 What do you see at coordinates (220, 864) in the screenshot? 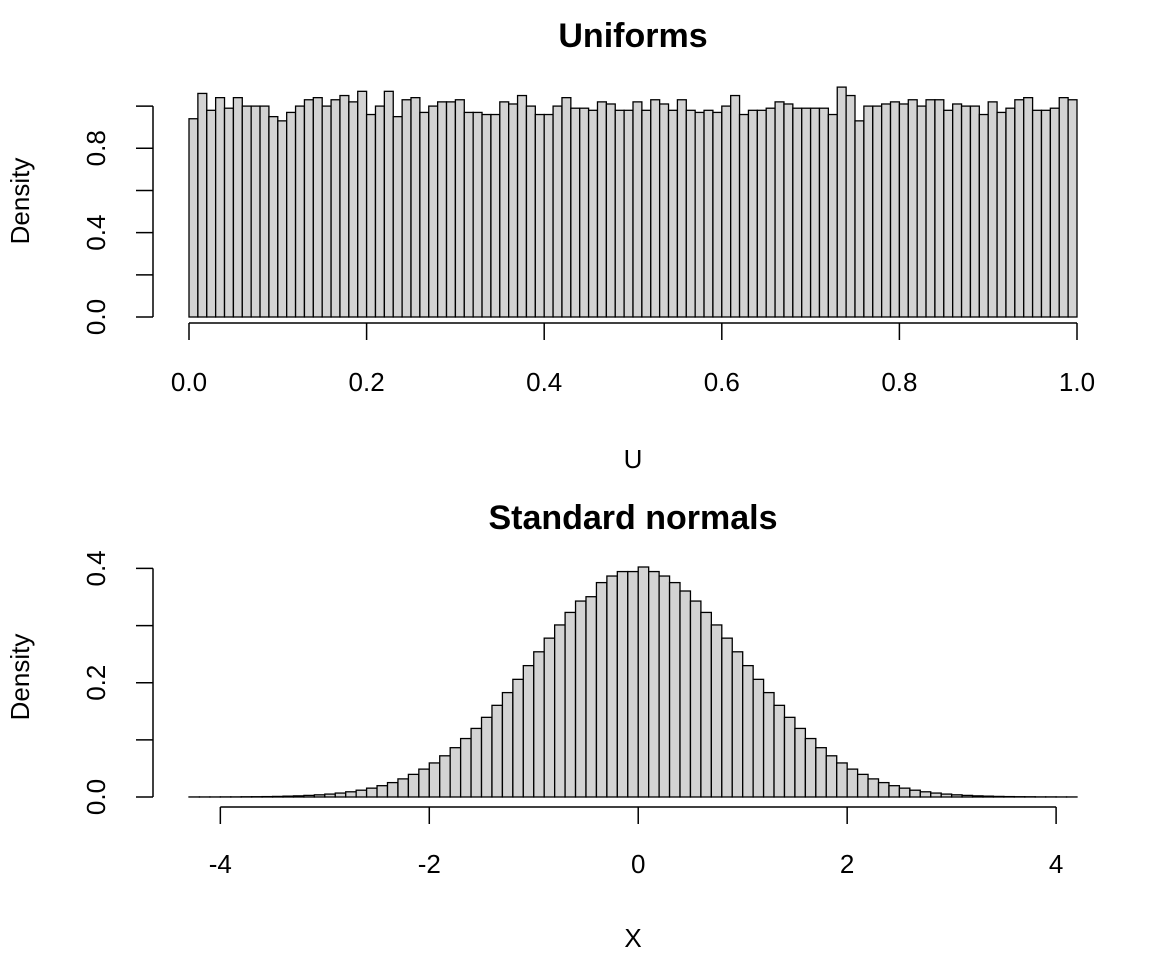
I see `x-tick-label: -4` at bounding box center [220, 864].